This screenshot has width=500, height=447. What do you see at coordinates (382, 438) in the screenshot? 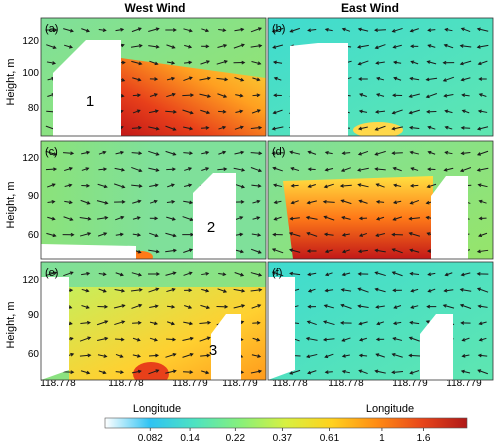
I see `colorbar-tick-label: 1` at bounding box center [382, 438].